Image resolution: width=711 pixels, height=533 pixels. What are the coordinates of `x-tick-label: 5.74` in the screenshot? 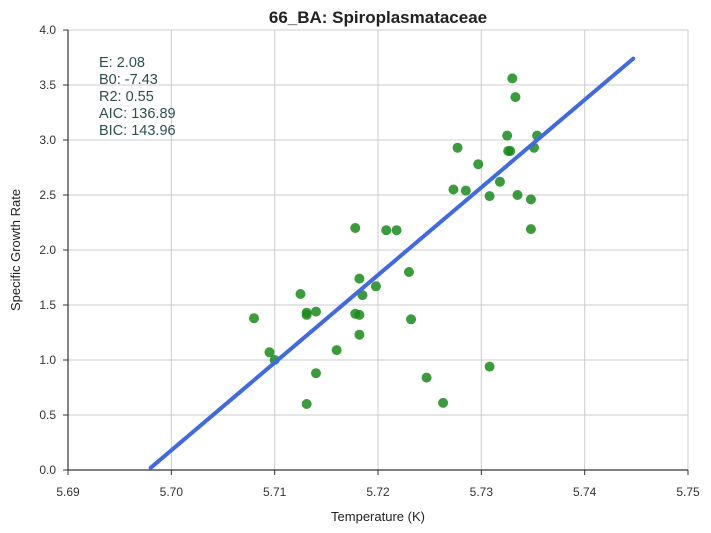 It's located at (585, 492).